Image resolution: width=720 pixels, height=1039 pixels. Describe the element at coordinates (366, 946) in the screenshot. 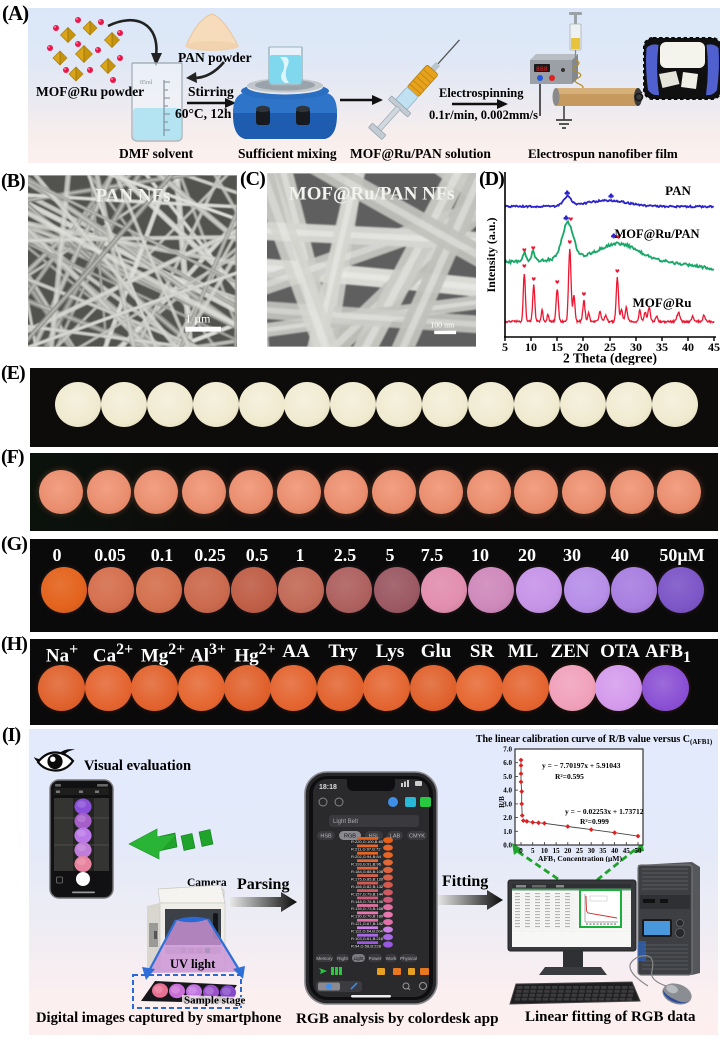

I see `svg-text: R:94,G:58,B:228` at that location.